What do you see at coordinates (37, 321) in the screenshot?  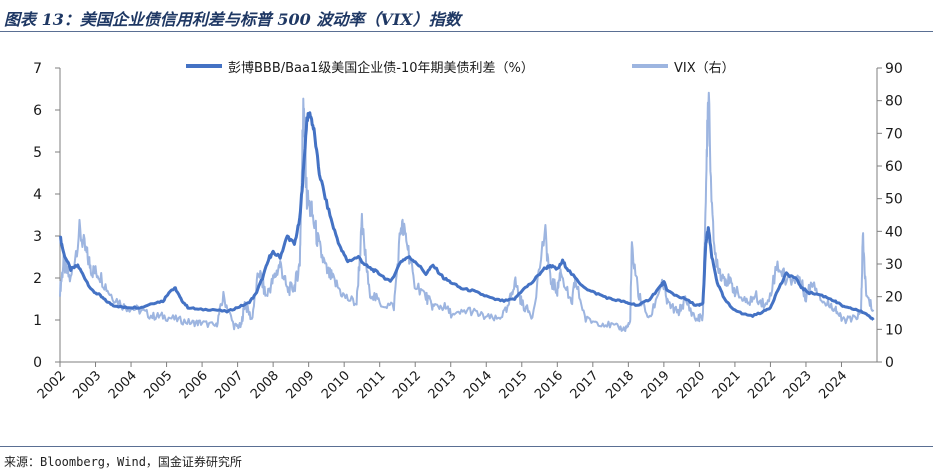 I see `y-left-tick-label: 1` at bounding box center [37, 321].